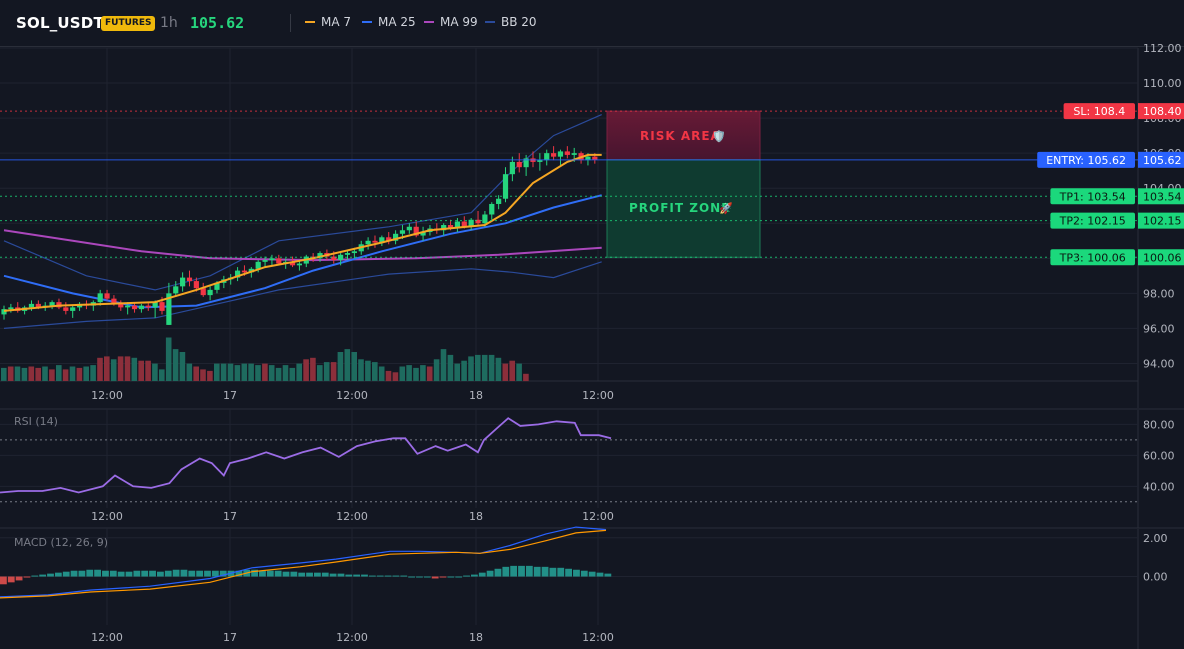 The image size is (1184, 649). I want to click on level-tag-label: TP2: 102.15, so click(1092, 221).